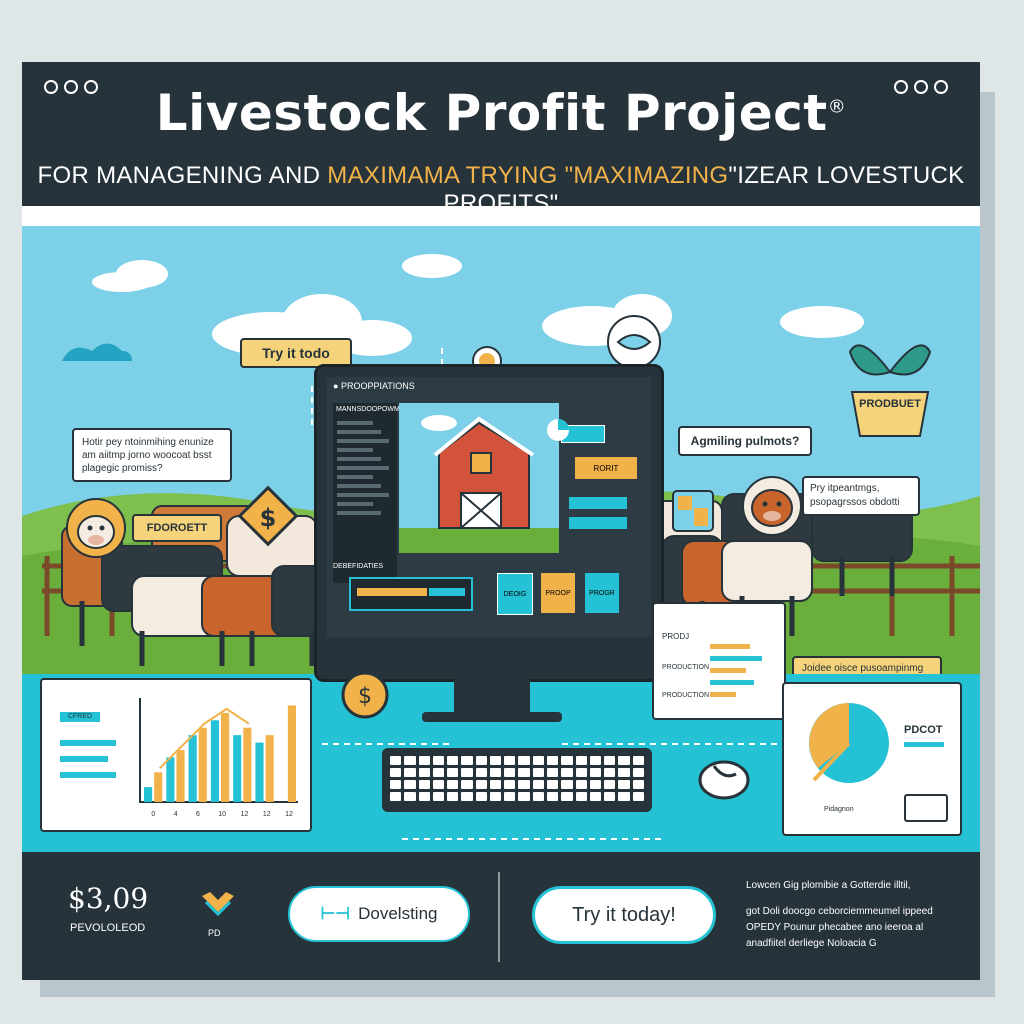 This screenshot has height=1024, width=1024. Describe the element at coordinates (676, 636) in the screenshot. I see `row-label-1: PRODJ` at that location.